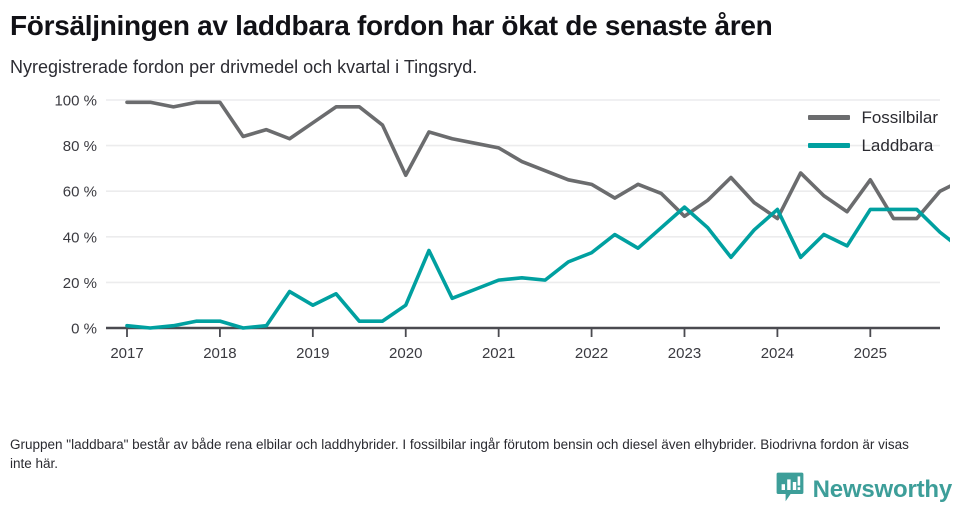 The width and height of the screenshot is (960, 515). Describe the element at coordinates (405, 353) in the screenshot. I see `x-axis-tick-label: 2020` at that location.